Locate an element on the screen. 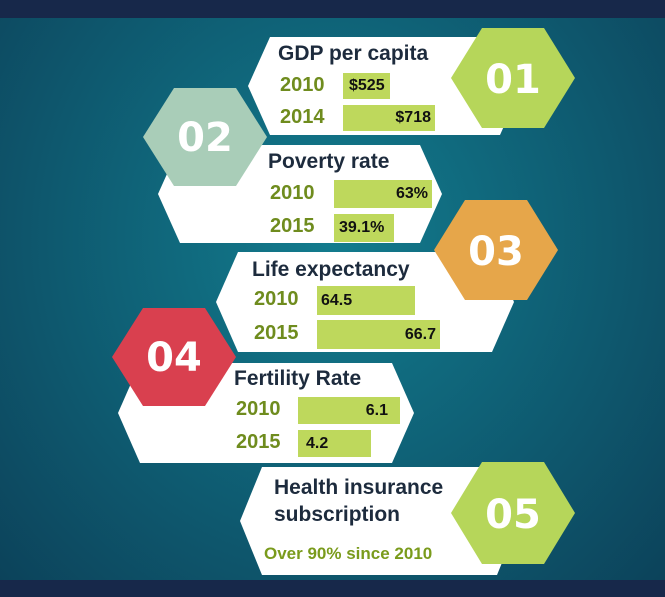 The image size is (665, 597). hexagon-03-shape is located at coordinates (496, 250).